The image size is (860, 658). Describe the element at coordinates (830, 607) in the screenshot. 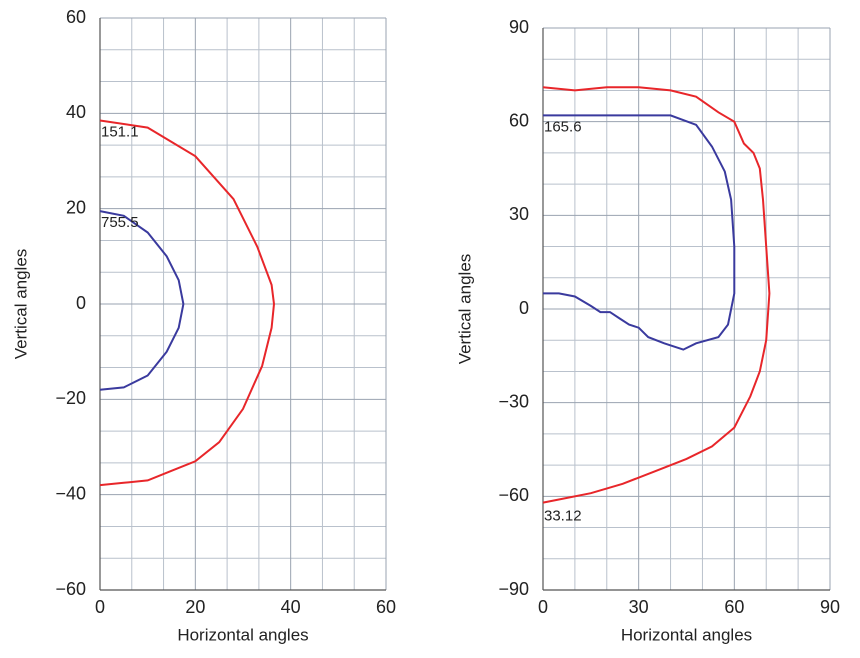

I see `x-tick-label: 90` at that location.